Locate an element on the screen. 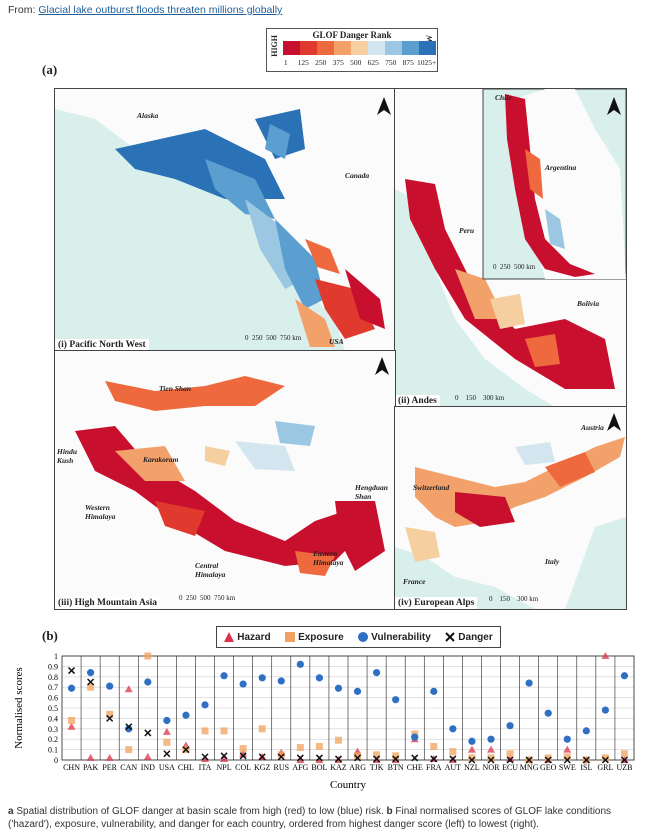 This screenshot has height=839, width=646. place-karakoram: Karakoram is located at coordinates (161, 459).